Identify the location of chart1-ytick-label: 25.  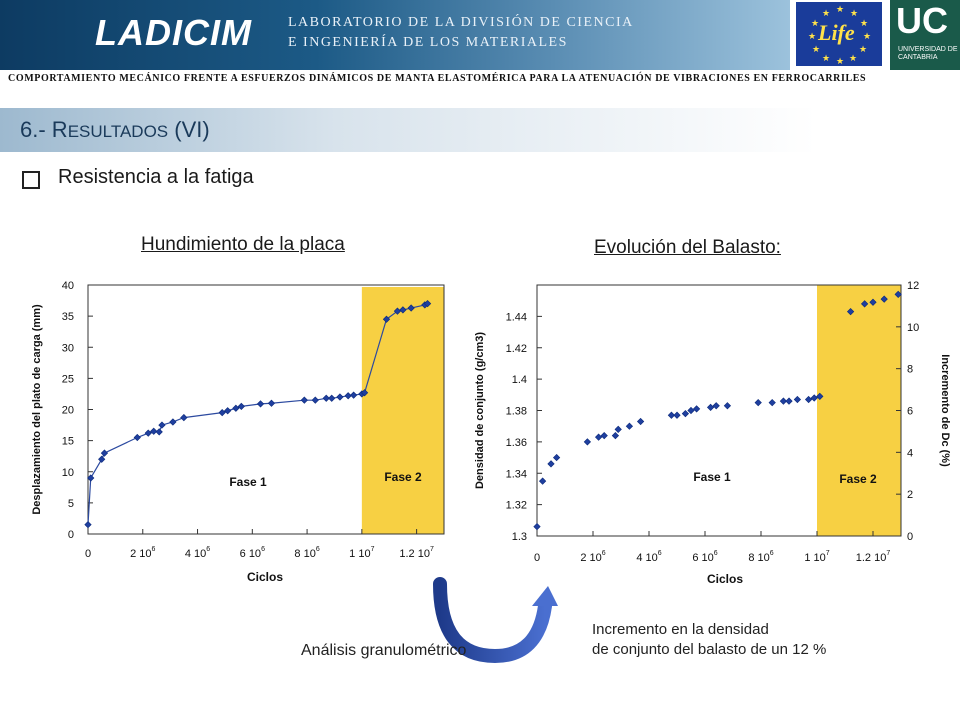
(68, 379).